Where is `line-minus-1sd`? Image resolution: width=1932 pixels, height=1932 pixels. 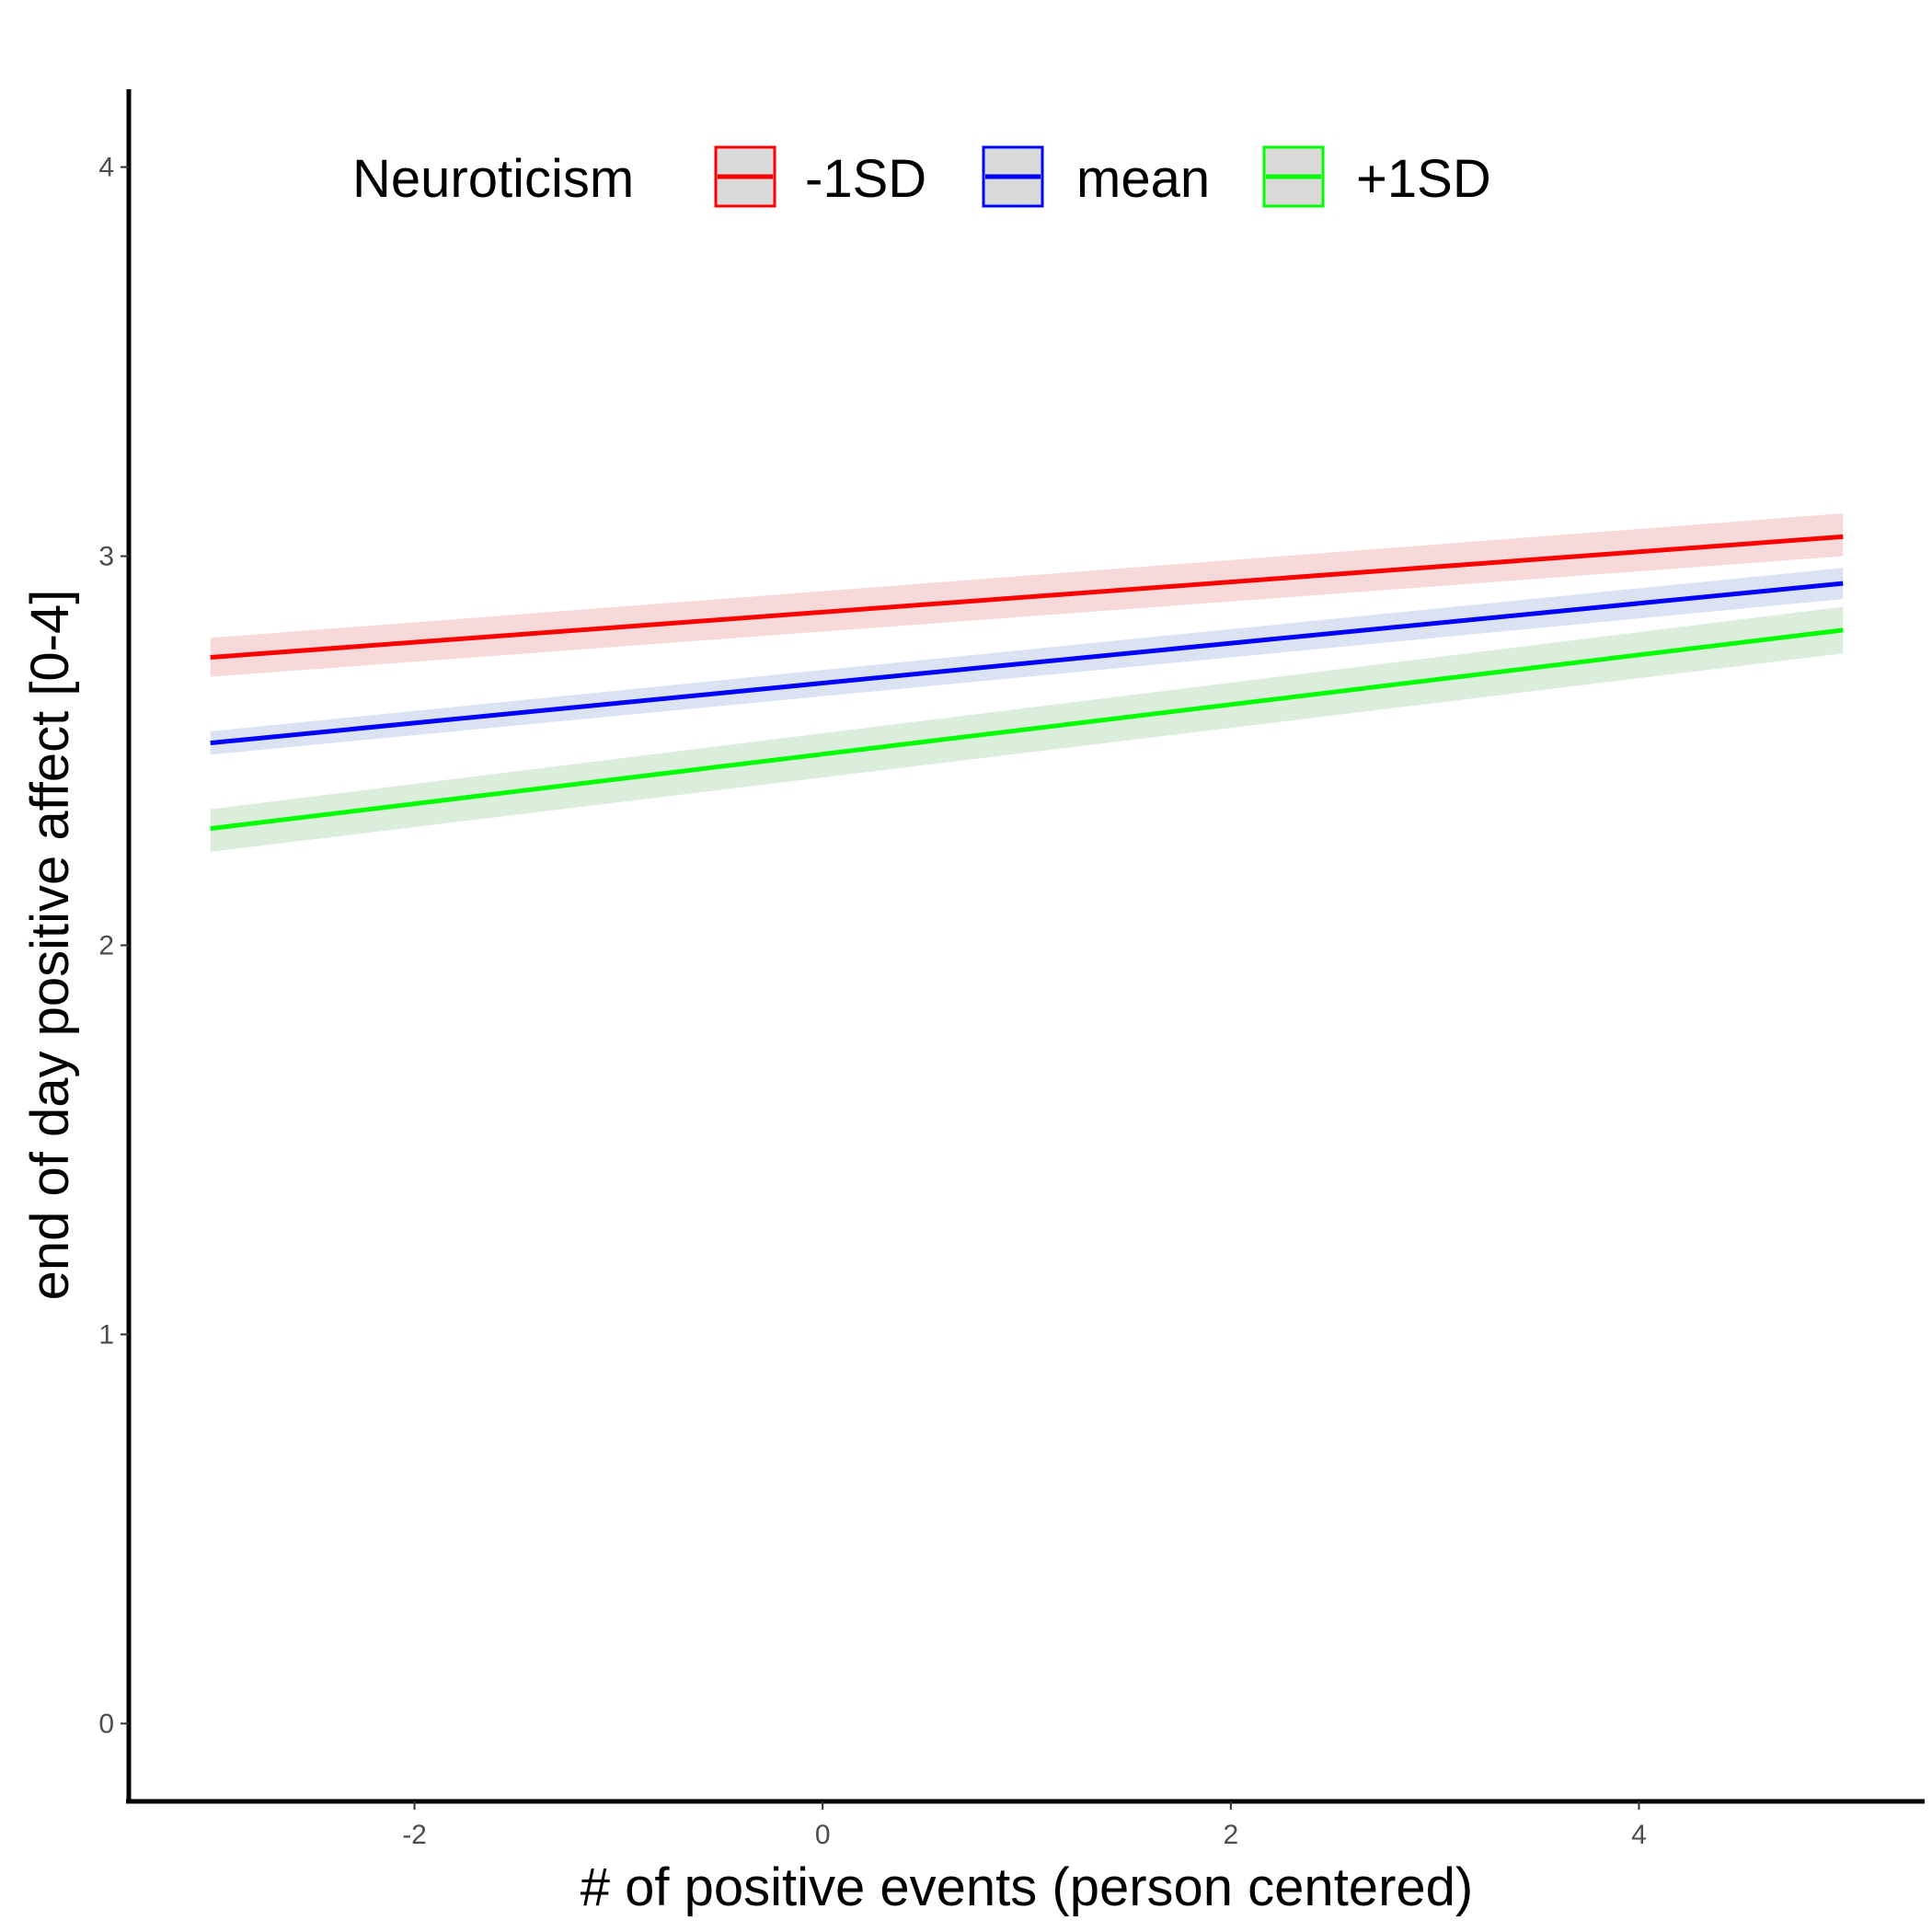
line-minus-1sd is located at coordinates (1027, 597).